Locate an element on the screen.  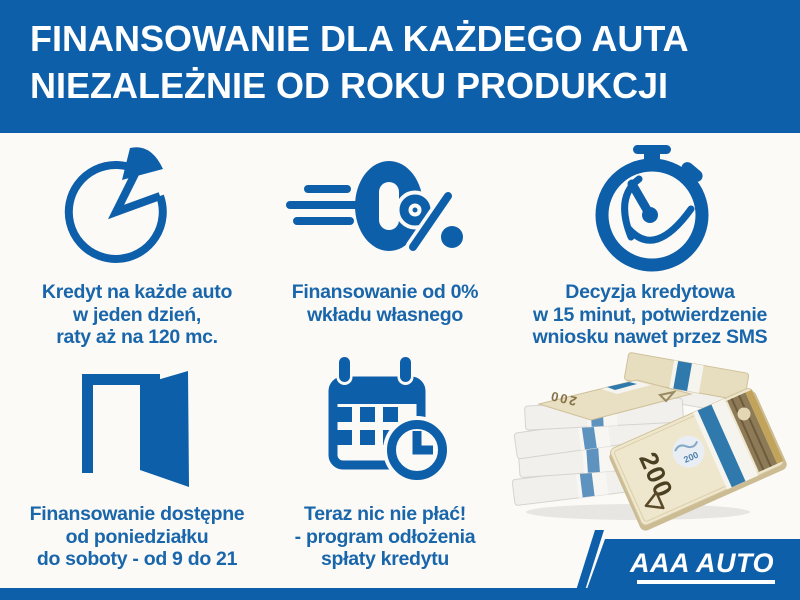
caption-line: - program odłożenia is located at coordinates (385, 536).